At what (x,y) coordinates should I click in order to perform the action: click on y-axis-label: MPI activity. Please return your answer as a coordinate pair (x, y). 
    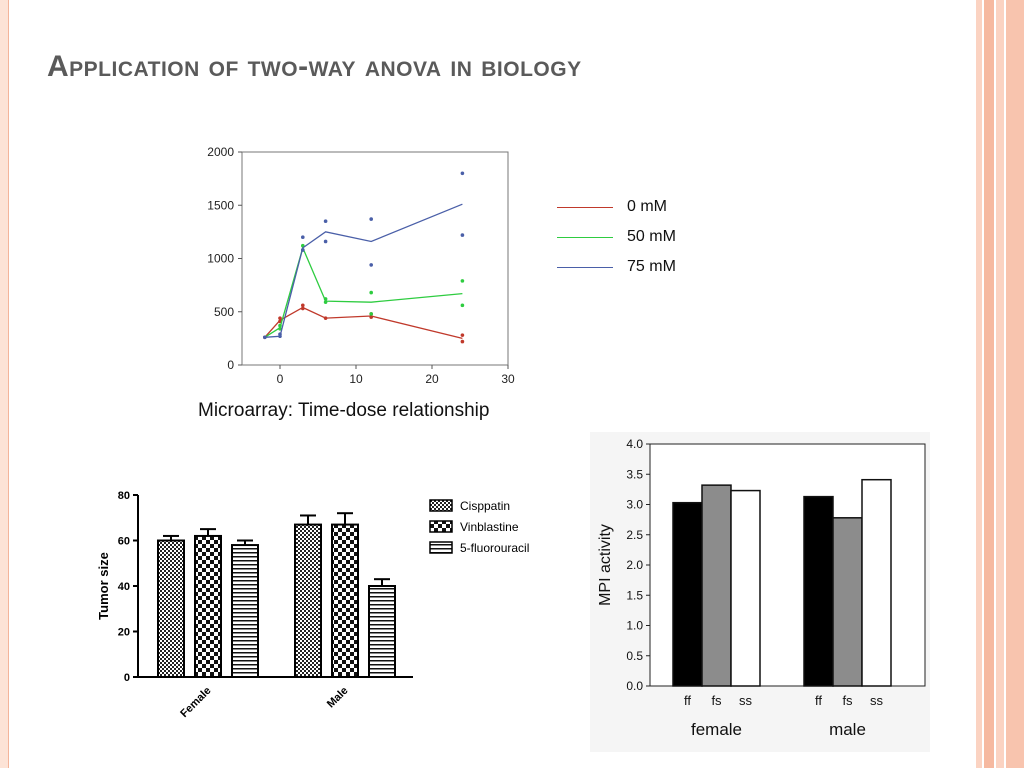
    Looking at the image, I should click on (605, 565).